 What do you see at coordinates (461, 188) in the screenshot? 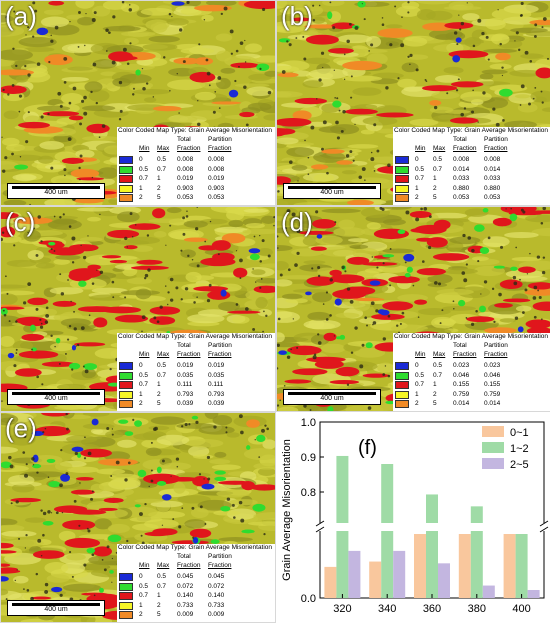
I see `legend-cell-total: 0.880` at bounding box center [461, 188].